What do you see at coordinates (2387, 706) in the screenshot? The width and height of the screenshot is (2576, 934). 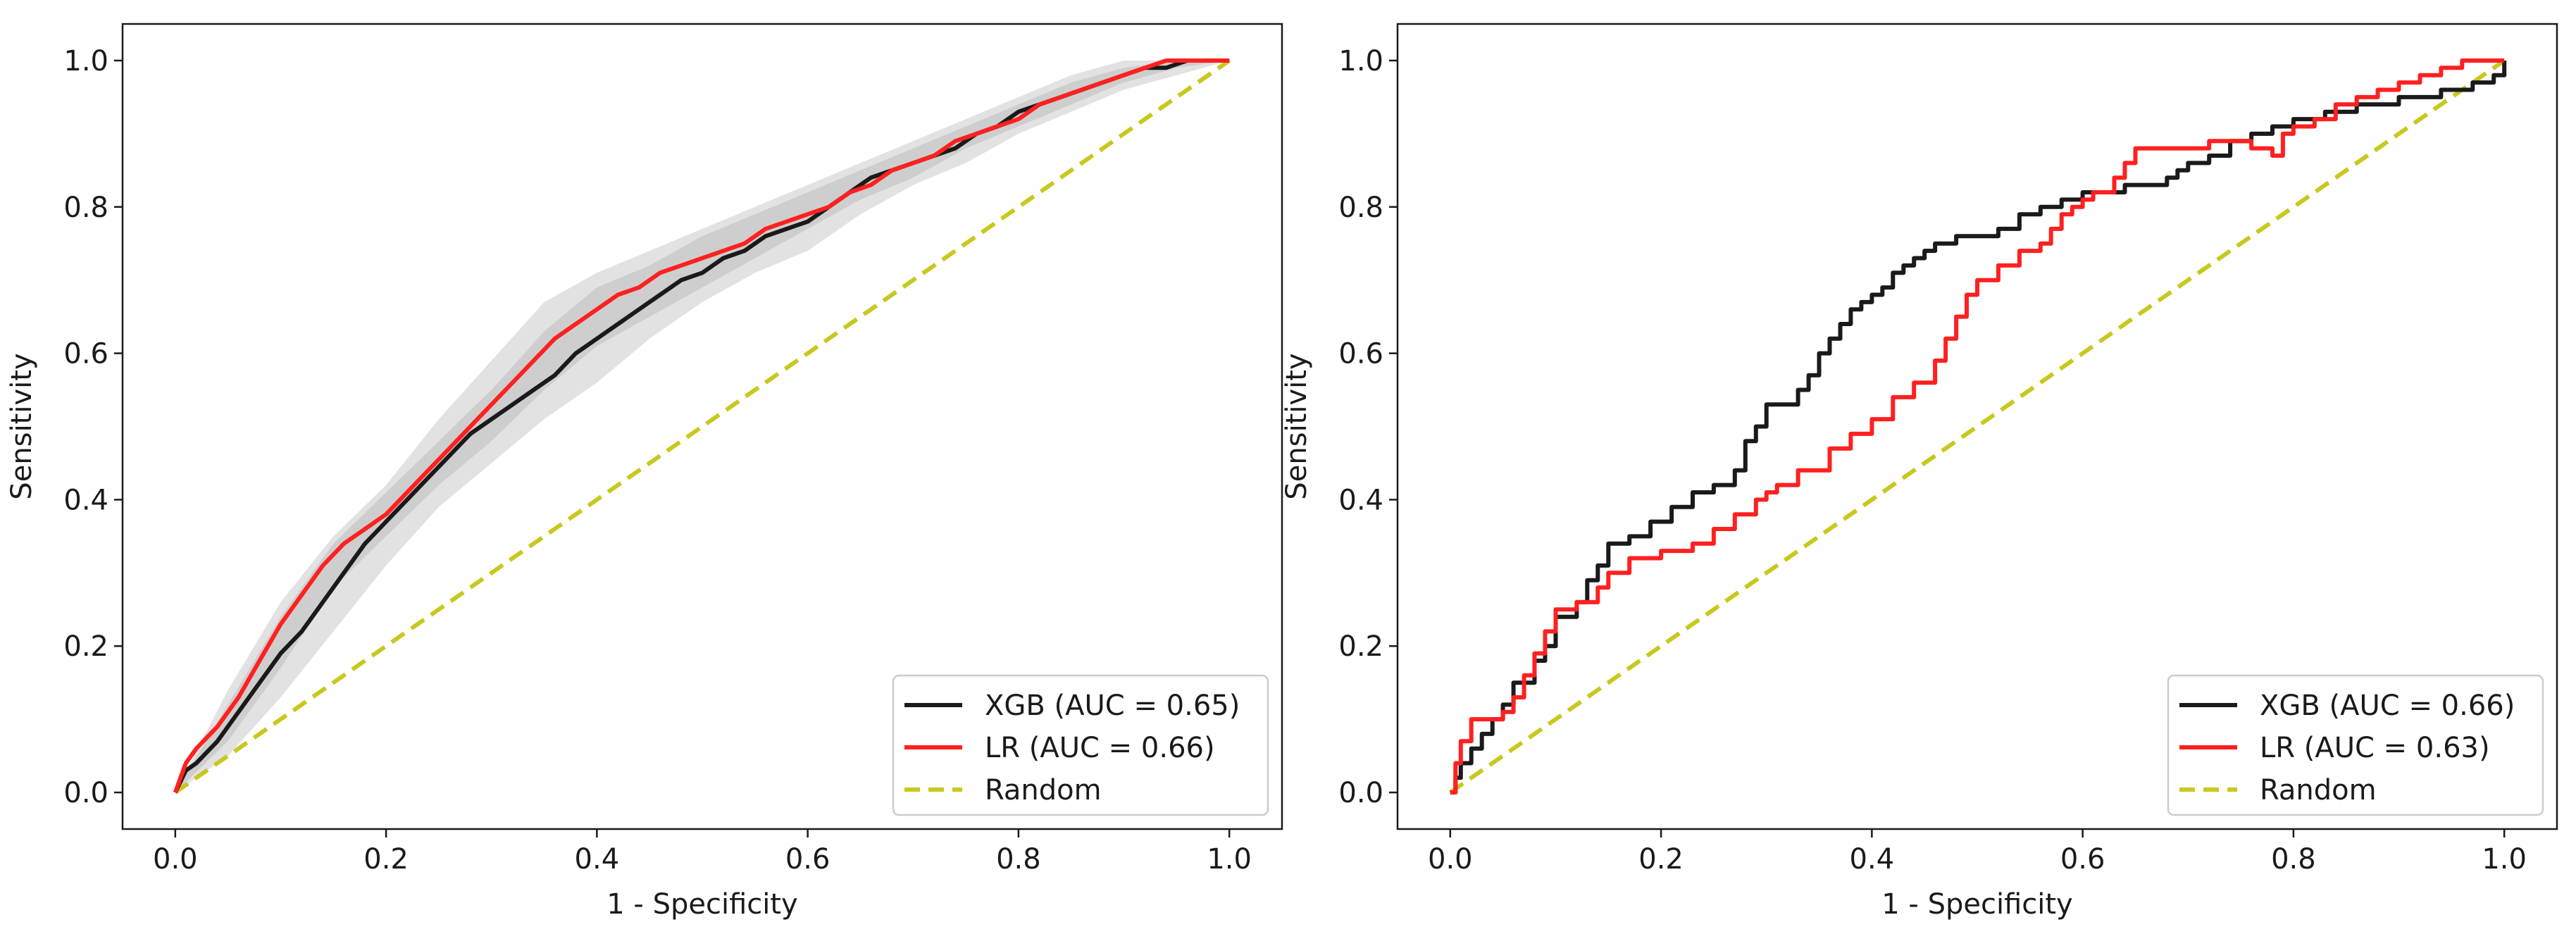 I see `legend-label-xgb: XGB (AUC = 0.66)` at bounding box center [2387, 706].